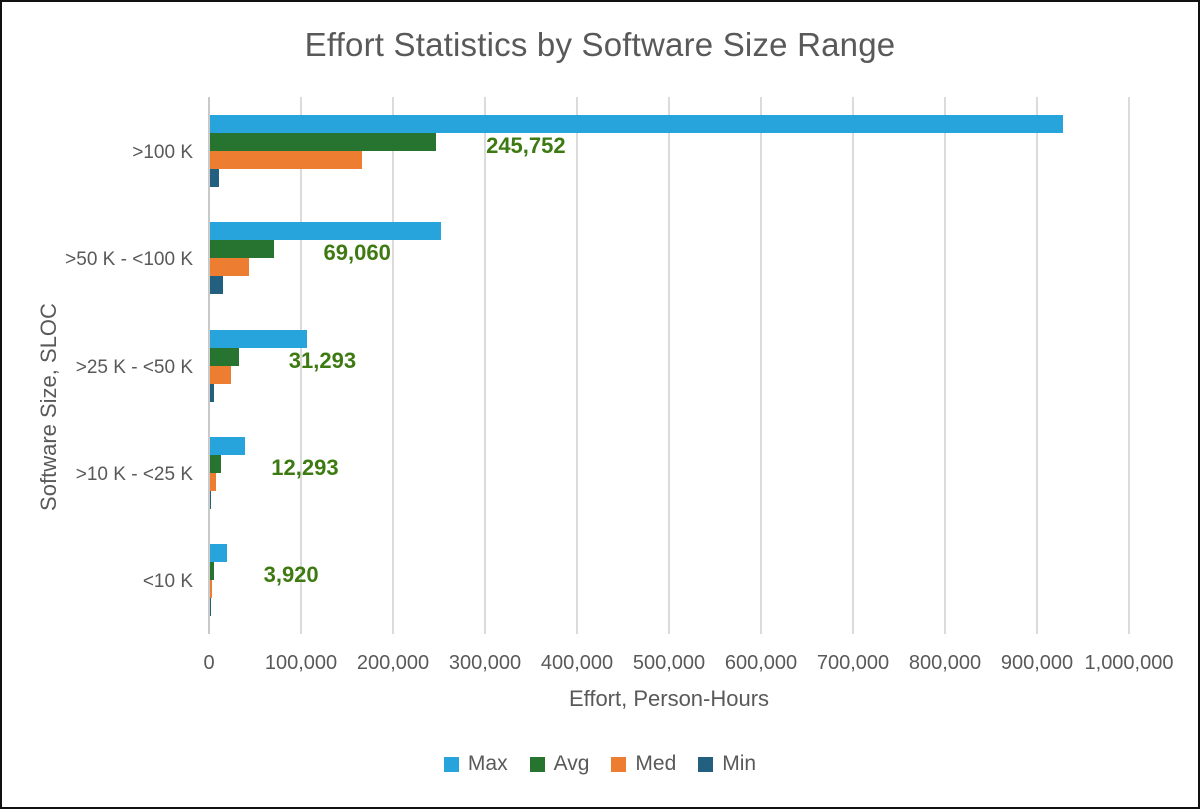 This screenshot has width=1200, height=809. What do you see at coordinates (577, 663) in the screenshot?
I see `x-tick-label: 400,000` at bounding box center [577, 663].